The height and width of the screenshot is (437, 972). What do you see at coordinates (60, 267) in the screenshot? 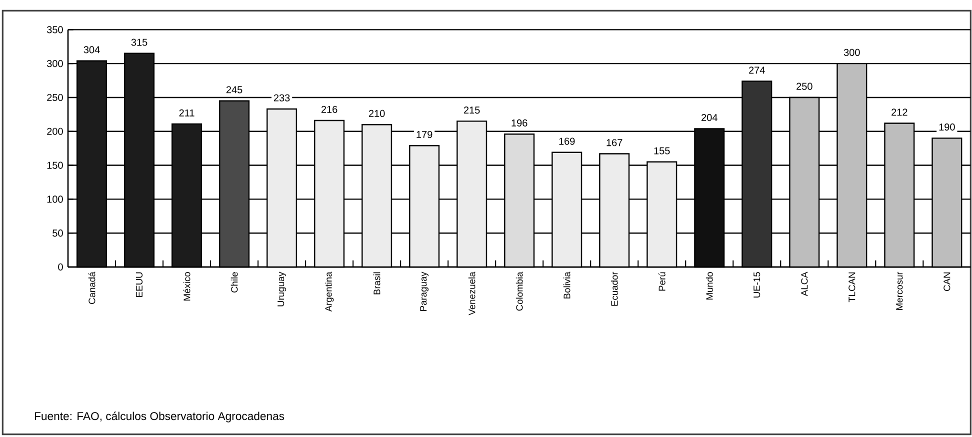
I see `y-tick-label: 0` at bounding box center [60, 267].